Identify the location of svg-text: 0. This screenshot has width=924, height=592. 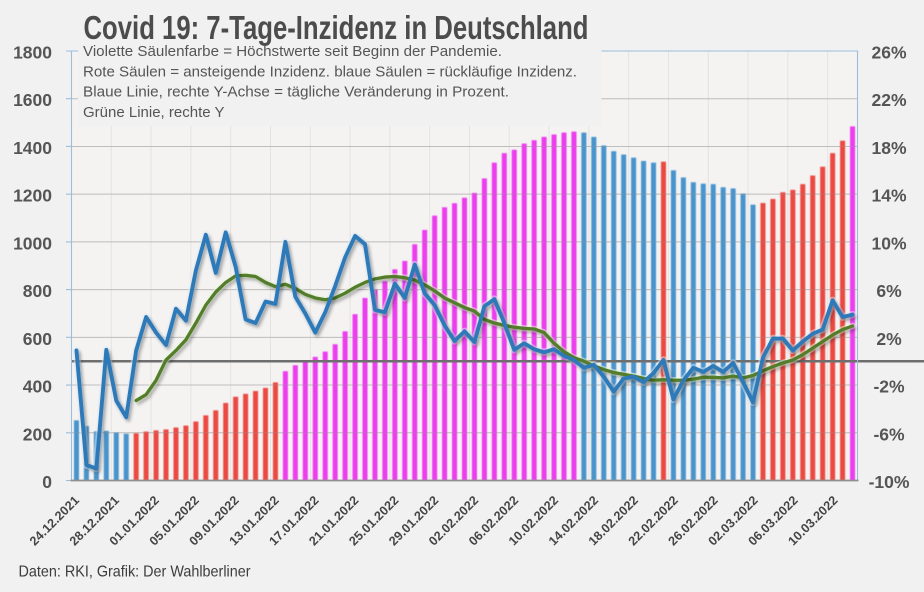
(47, 482).